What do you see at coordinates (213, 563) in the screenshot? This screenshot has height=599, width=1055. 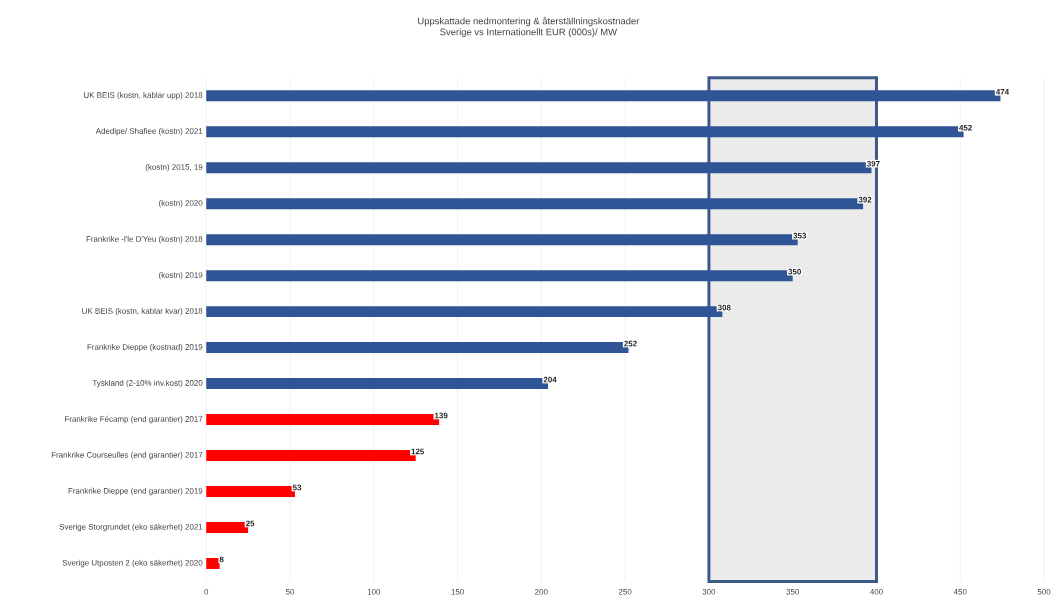 I see `bar` at bounding box center [213, 563].